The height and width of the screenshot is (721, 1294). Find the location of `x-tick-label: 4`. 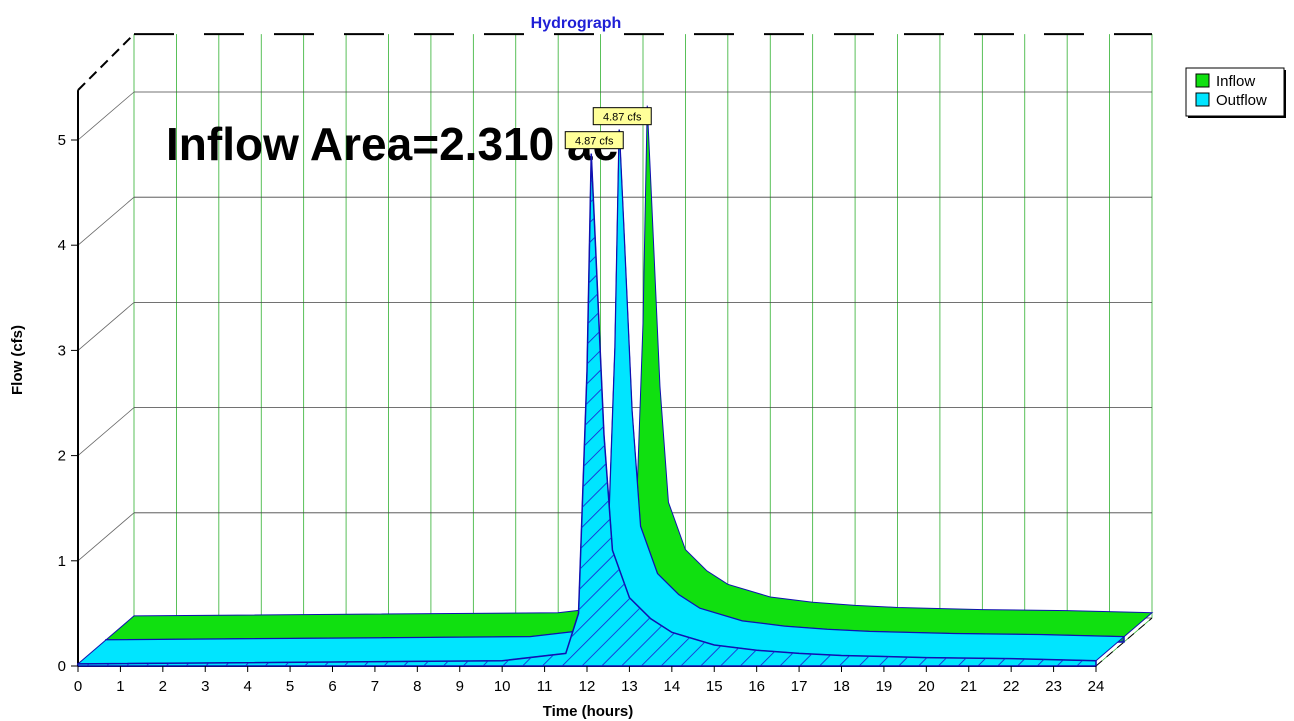

x-tick-label: 4 is located at coordinates (247, 686).